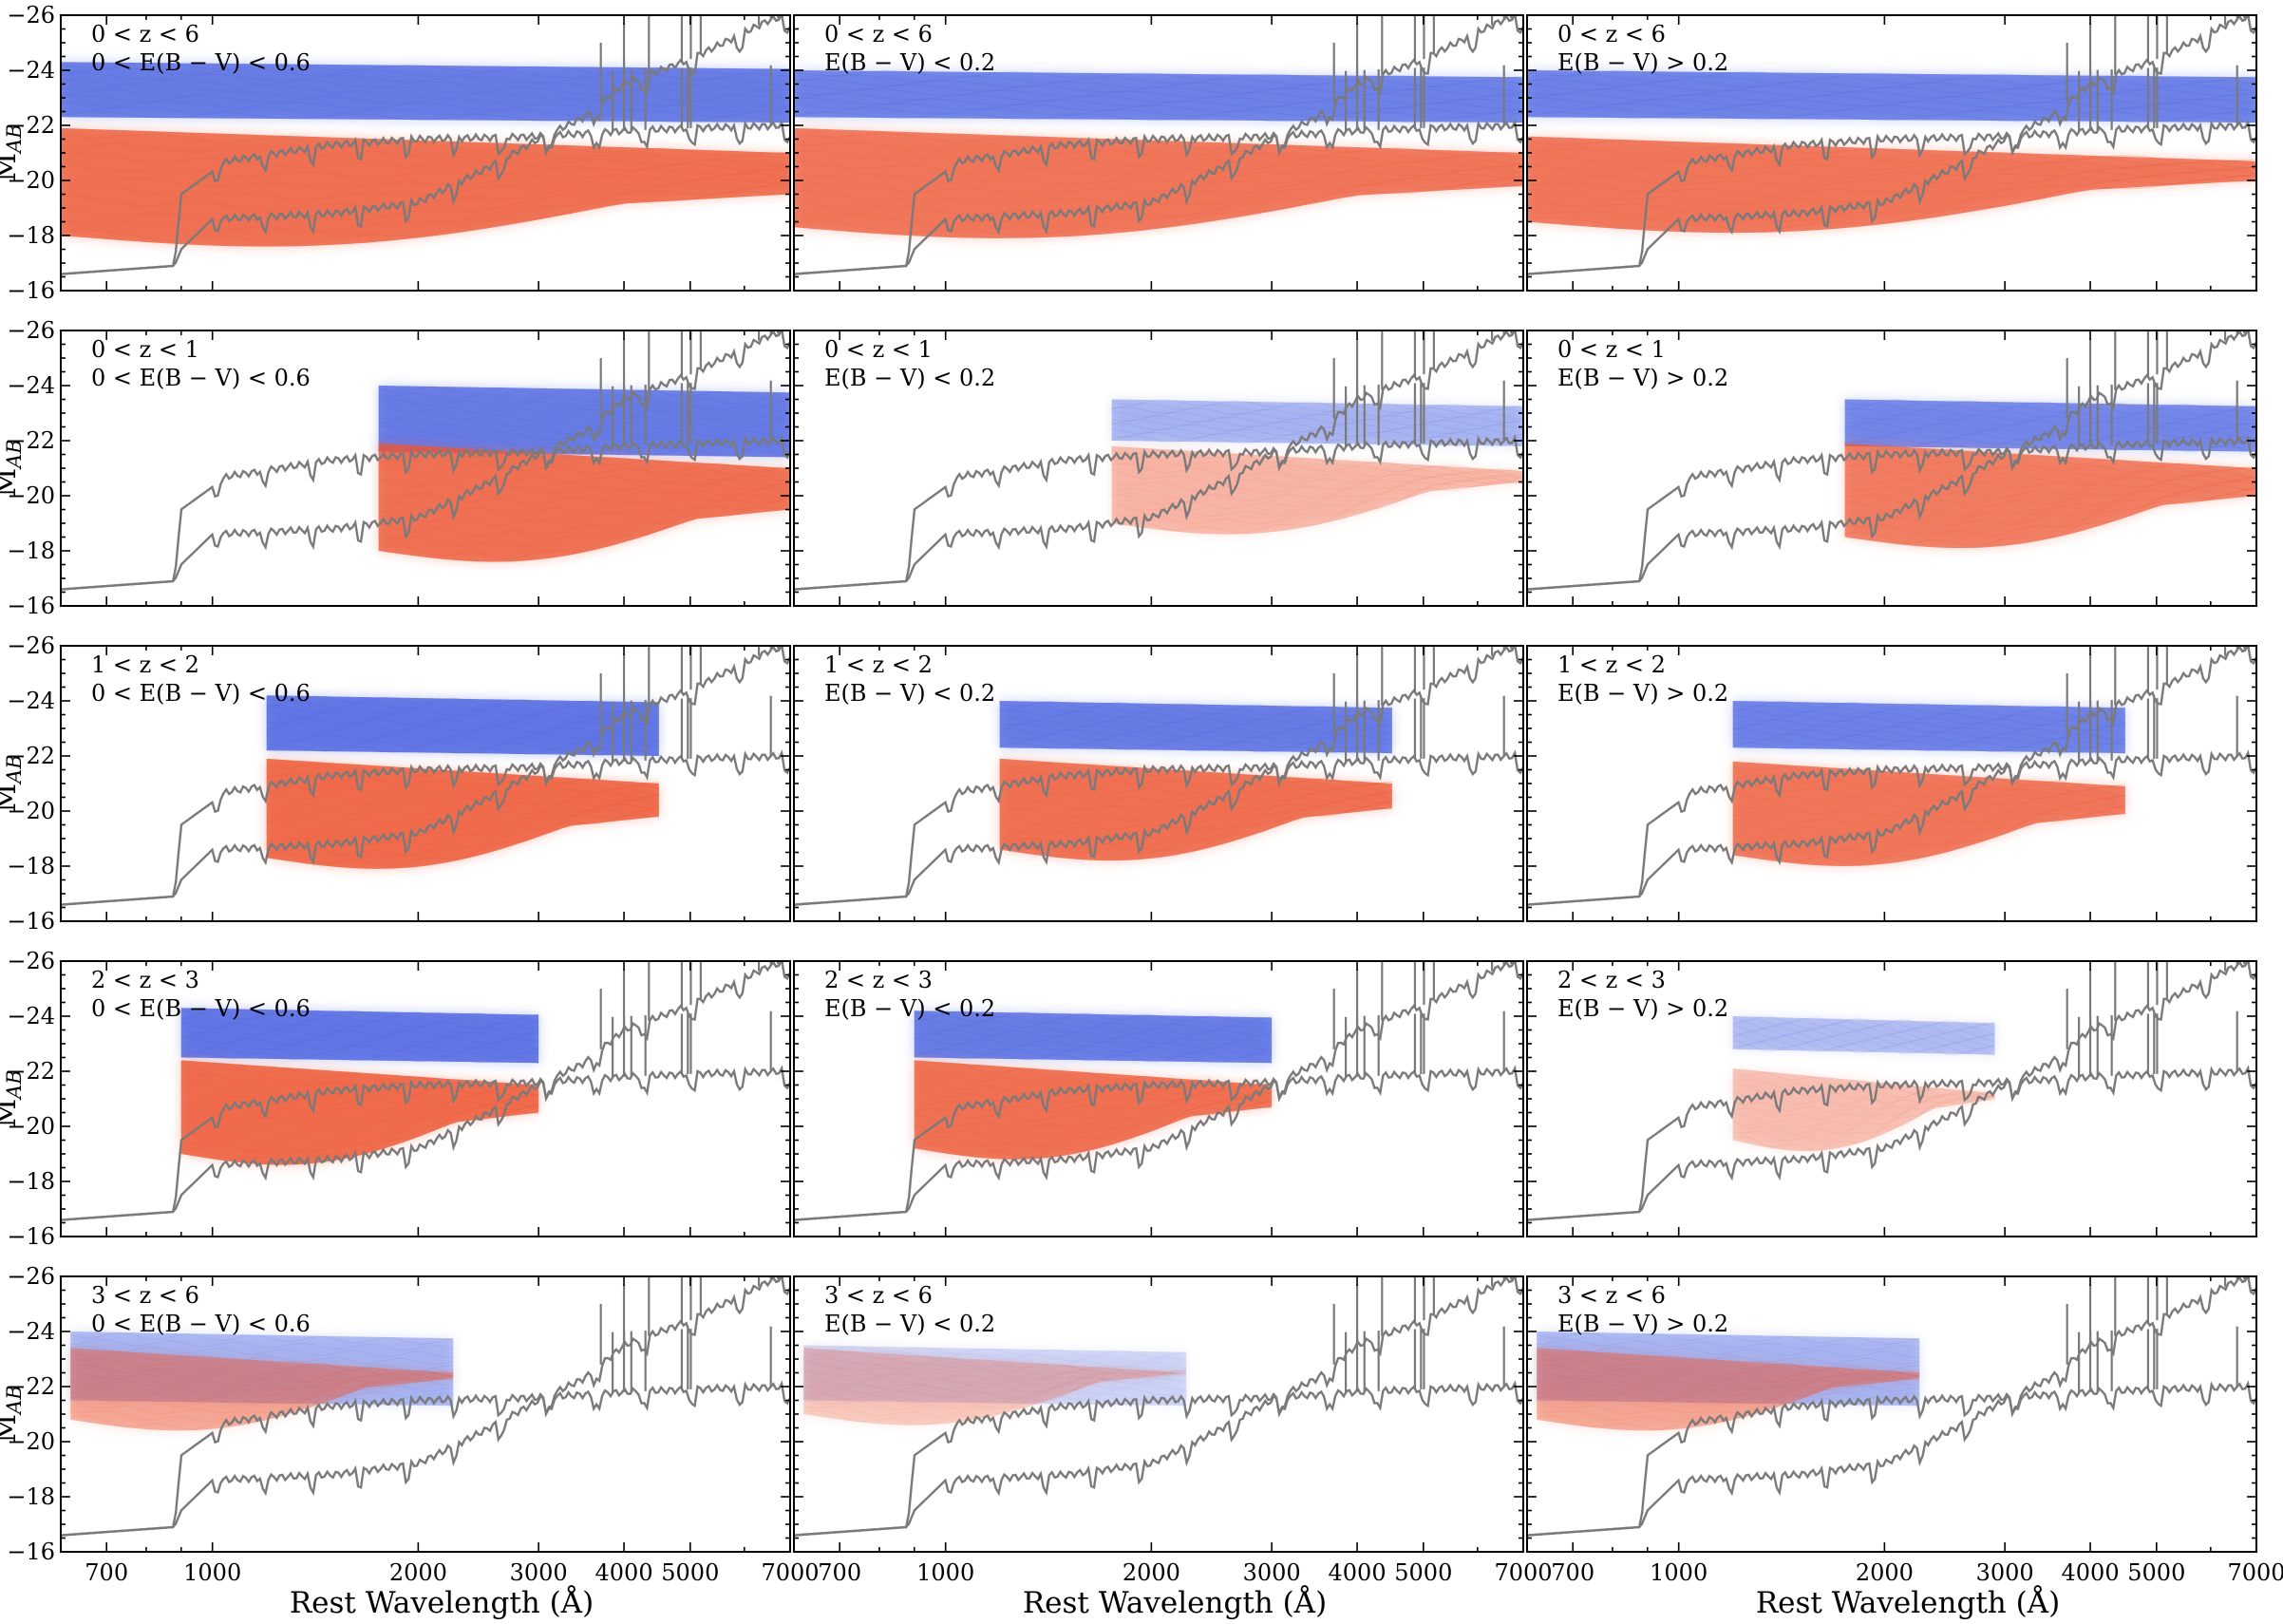 The image size is (2283, 1624). What do you see at coordinates (31, 496) in the screenshot?
I see `y-tick-label: −20` at bounding box center [31, 496].